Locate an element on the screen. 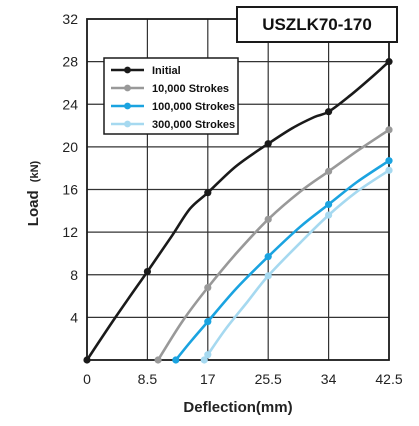  y-tick-label: 4 is located at coordinates (74, 317).